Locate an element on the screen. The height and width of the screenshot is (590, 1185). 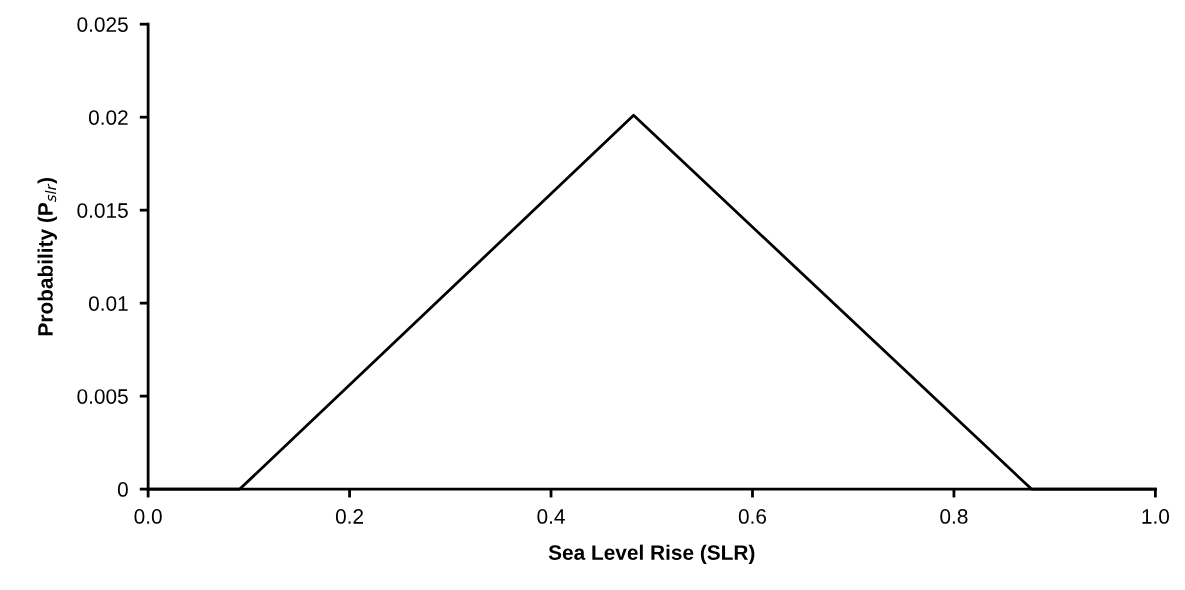
y-tick-label: 0.02 is located at coordinates (108, 117).